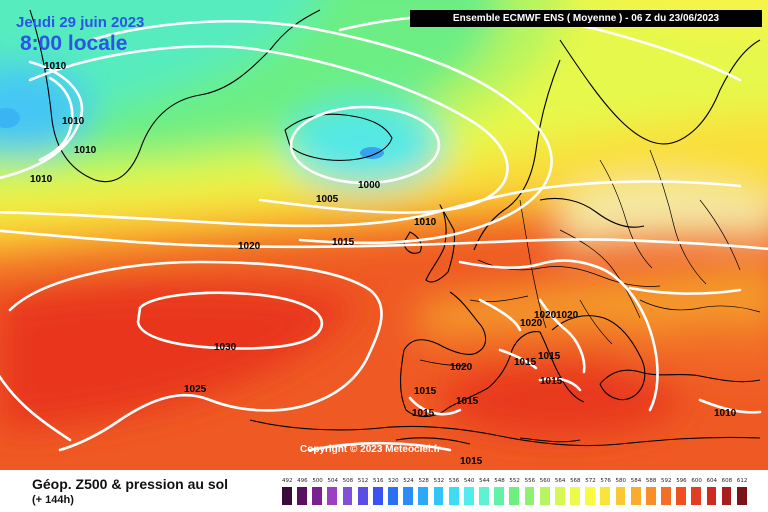 The height and width of the screenshot is (512, 768). I want to click on legend-value: 496, so click(302, 481).